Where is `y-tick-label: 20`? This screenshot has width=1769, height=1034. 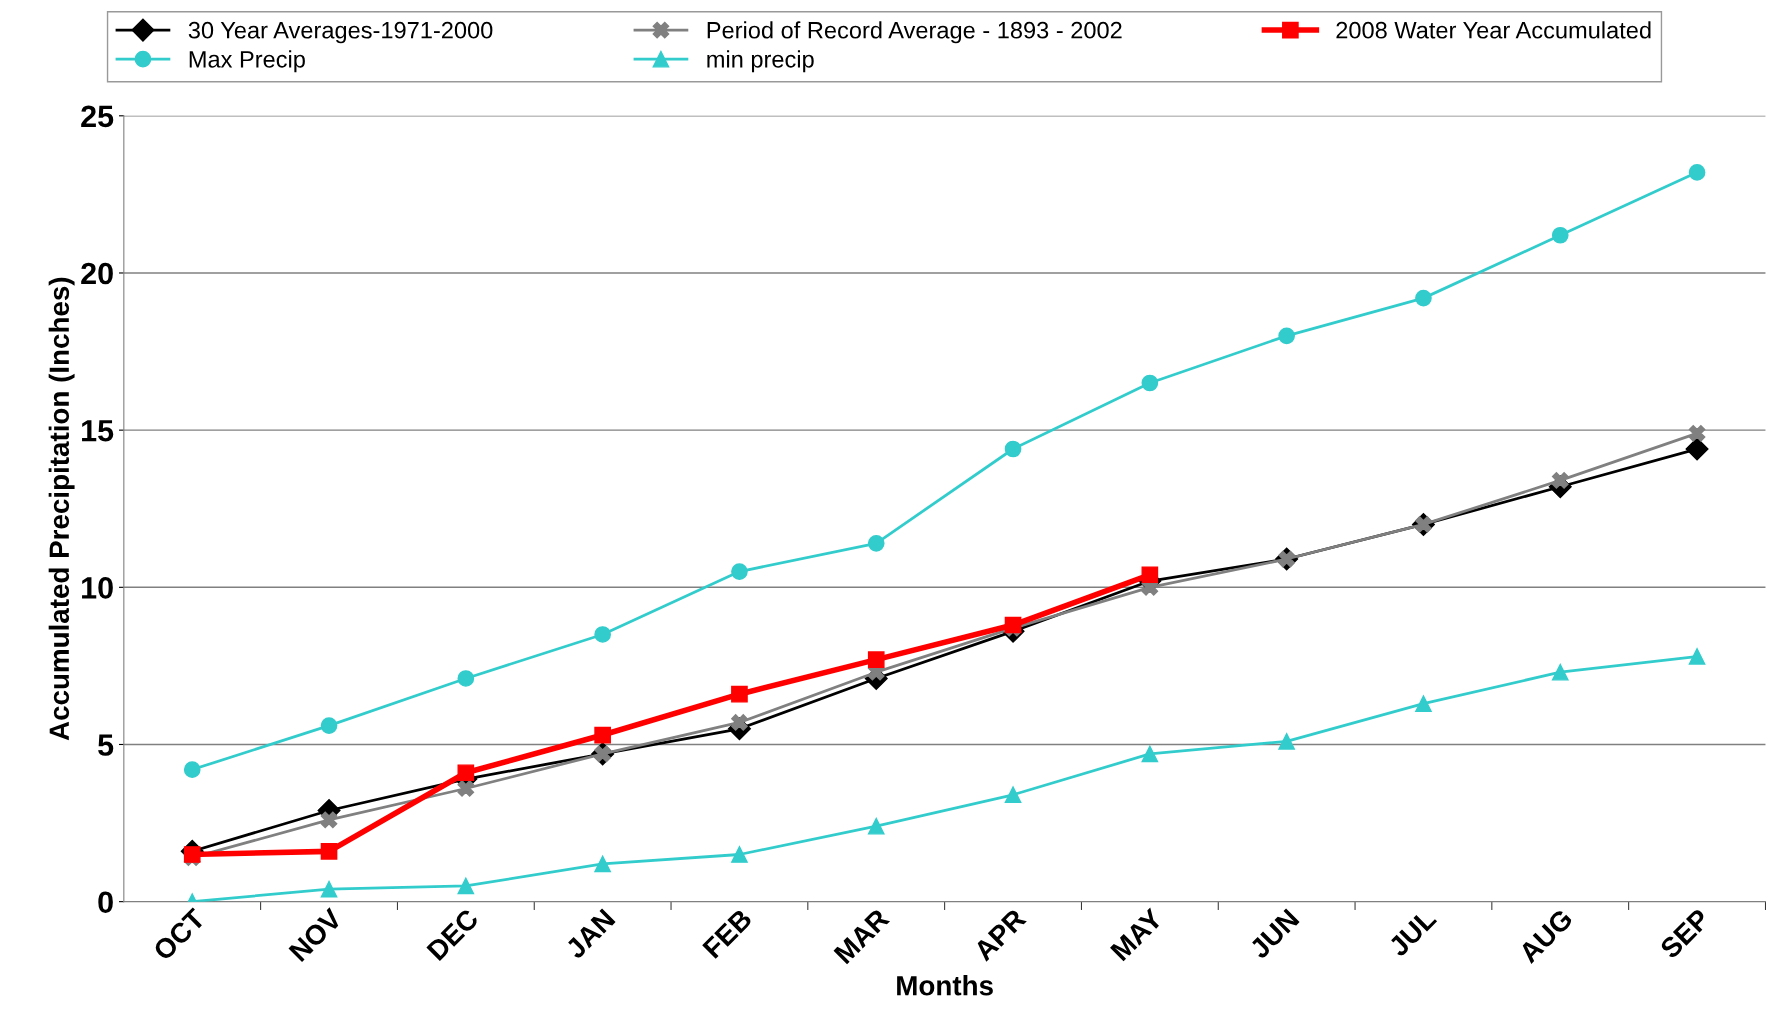 y-tick-label: 20 is located at coordinates (97, 273).